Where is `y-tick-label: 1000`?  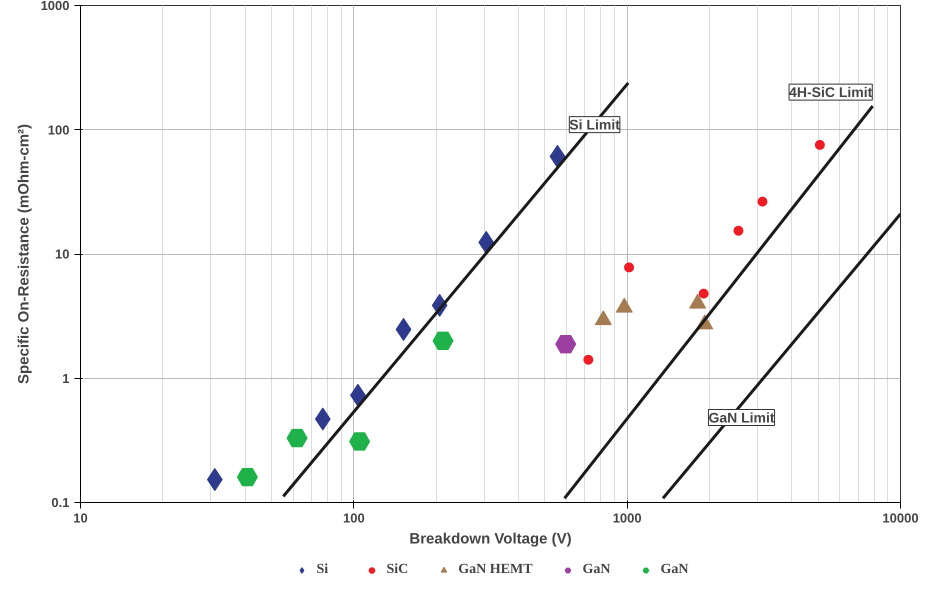
y-tick-label: 1000 is located at coordinates (55, 6).